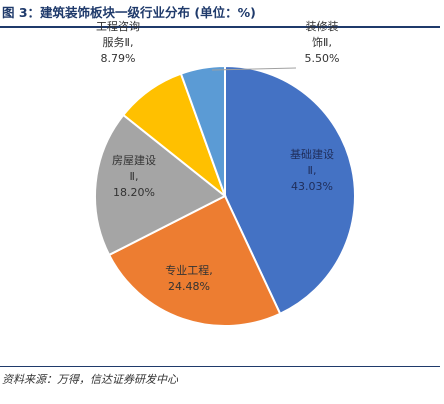 The height and width of the screenshot is (404, 444). What do you see at coordinates (312, 170) in the screenshot?
I see `slice-label: 基础建设 Ⅱ, 43.03%` at bounding box center [312, 170].